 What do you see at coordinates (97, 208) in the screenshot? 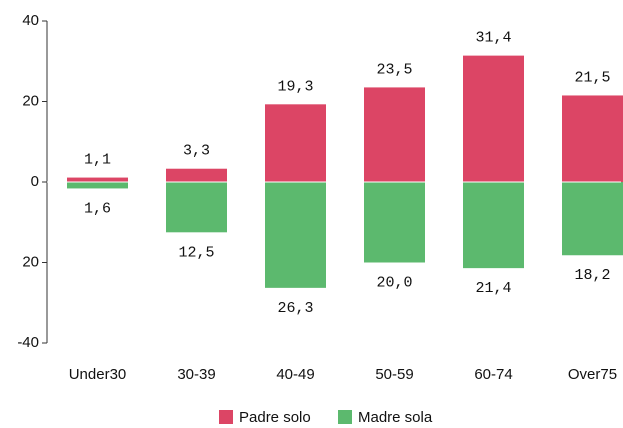
I see `data-label: 1,6` at bounding box center [97, 208].